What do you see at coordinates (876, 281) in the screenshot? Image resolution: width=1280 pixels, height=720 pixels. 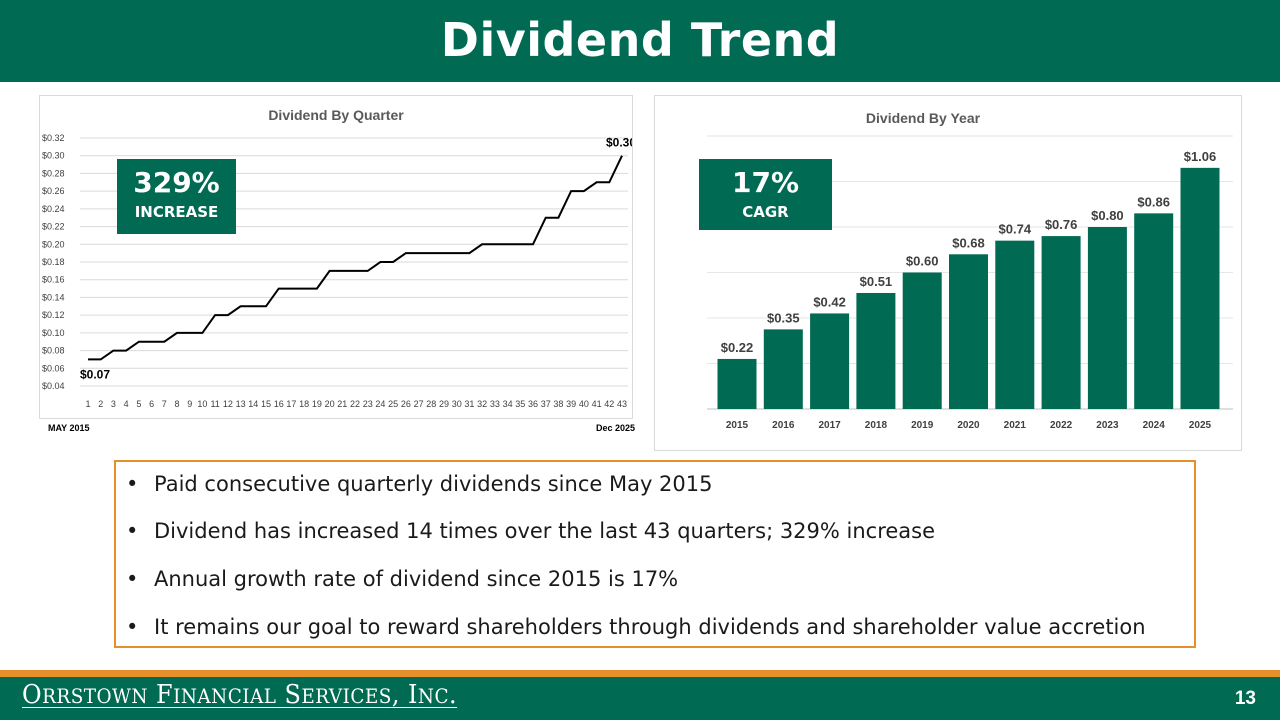 I see `year-data-label: $0.51` at bounding box center [876, 281].